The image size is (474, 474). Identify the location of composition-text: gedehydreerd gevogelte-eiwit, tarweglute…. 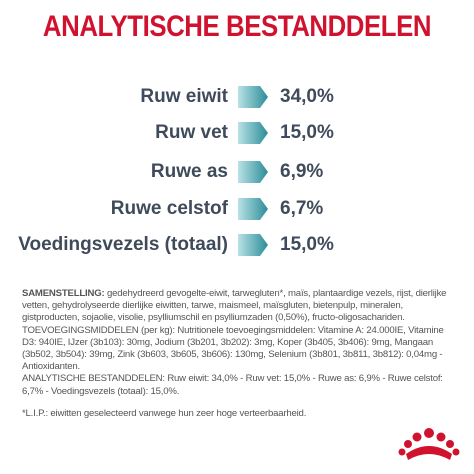
(234, 306).